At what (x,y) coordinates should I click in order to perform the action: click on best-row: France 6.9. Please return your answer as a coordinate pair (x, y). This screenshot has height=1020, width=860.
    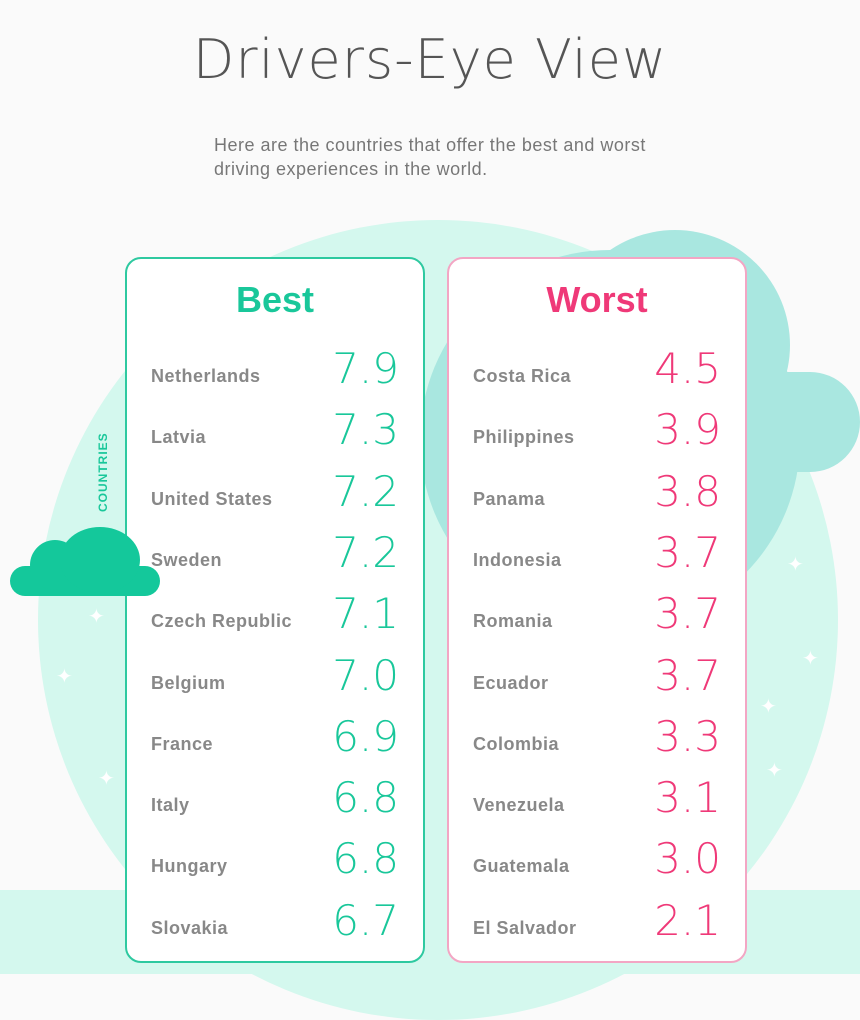
    Looking at the image, I should click on (275, 736).